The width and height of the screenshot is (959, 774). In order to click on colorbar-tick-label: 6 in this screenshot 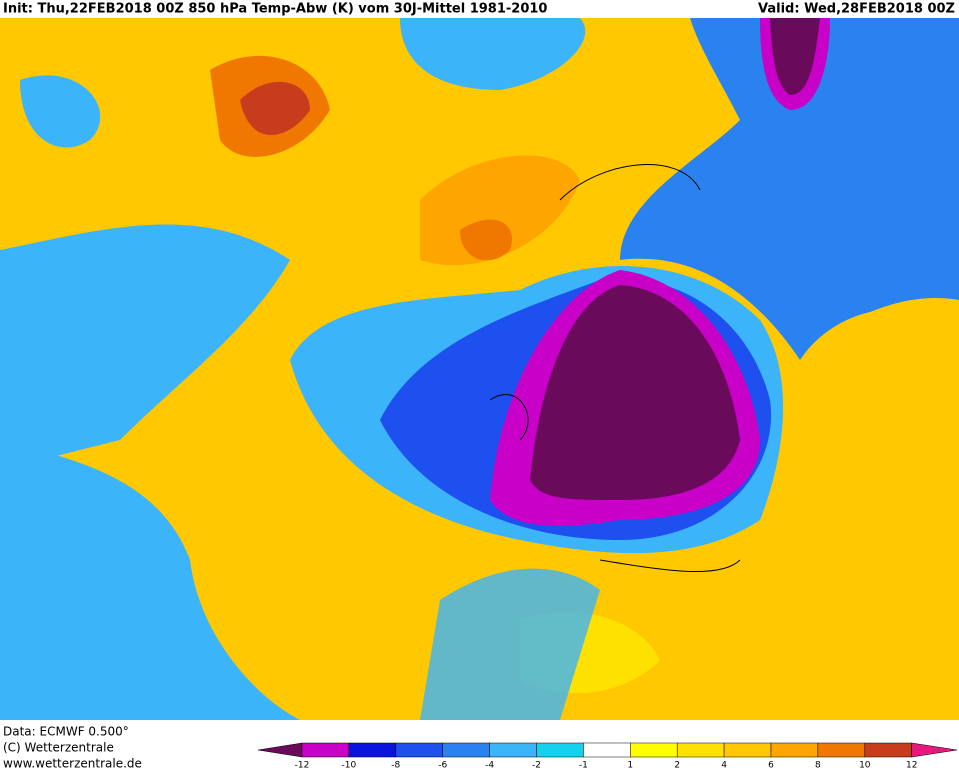, I will do `click(771, 766)`.